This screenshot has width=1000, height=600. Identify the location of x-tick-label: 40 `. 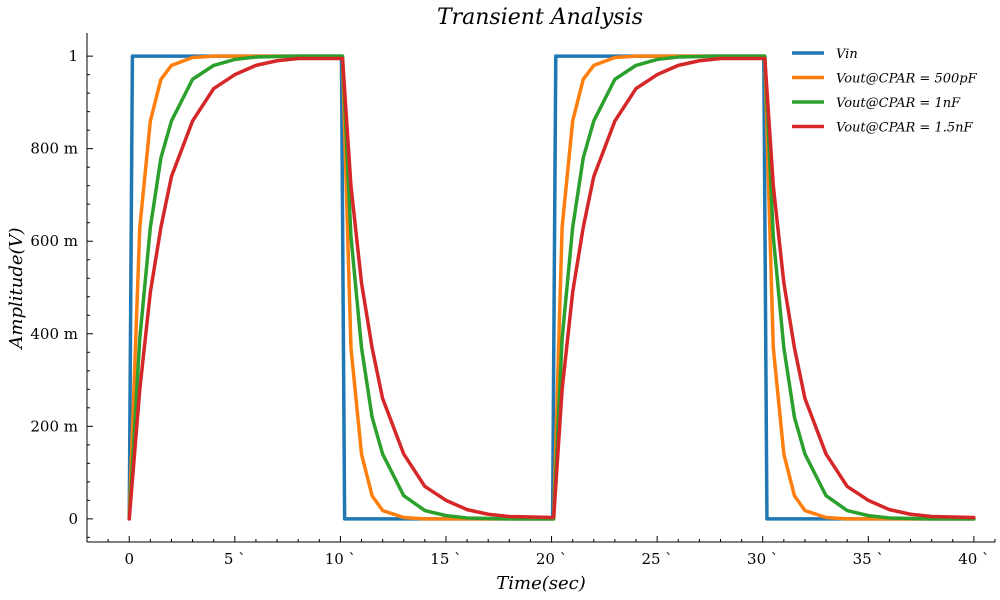
(973, 559).